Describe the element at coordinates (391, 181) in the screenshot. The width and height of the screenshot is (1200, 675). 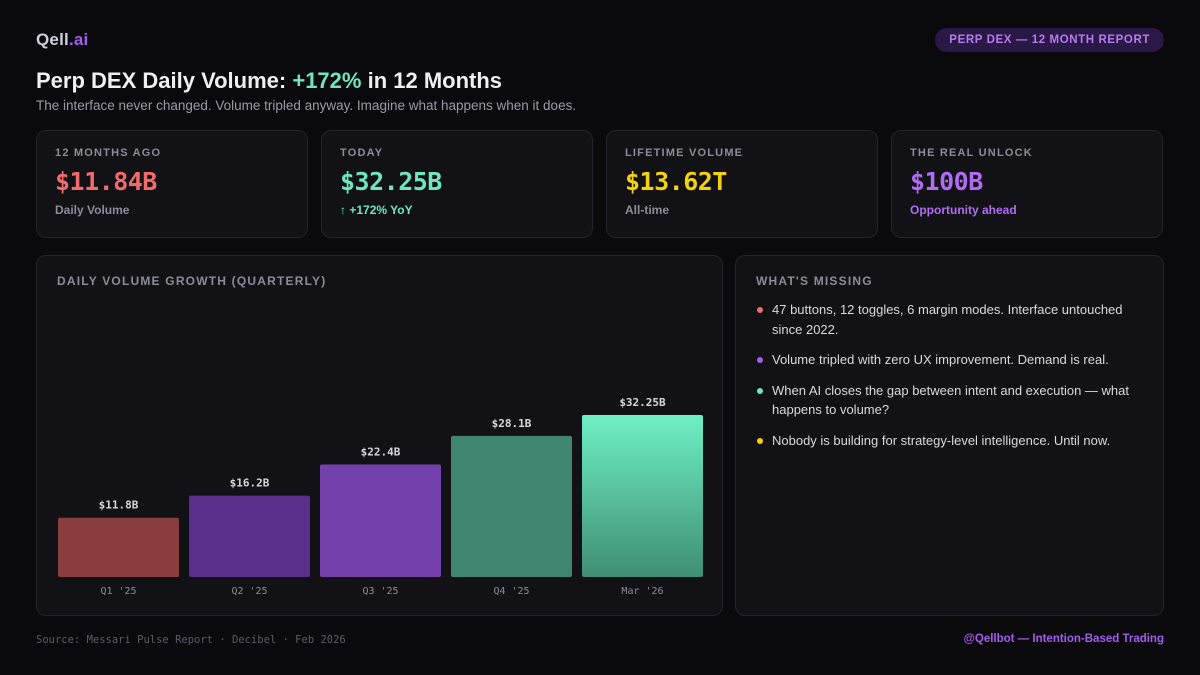
I see `stat-value: $32.25B` at that location.